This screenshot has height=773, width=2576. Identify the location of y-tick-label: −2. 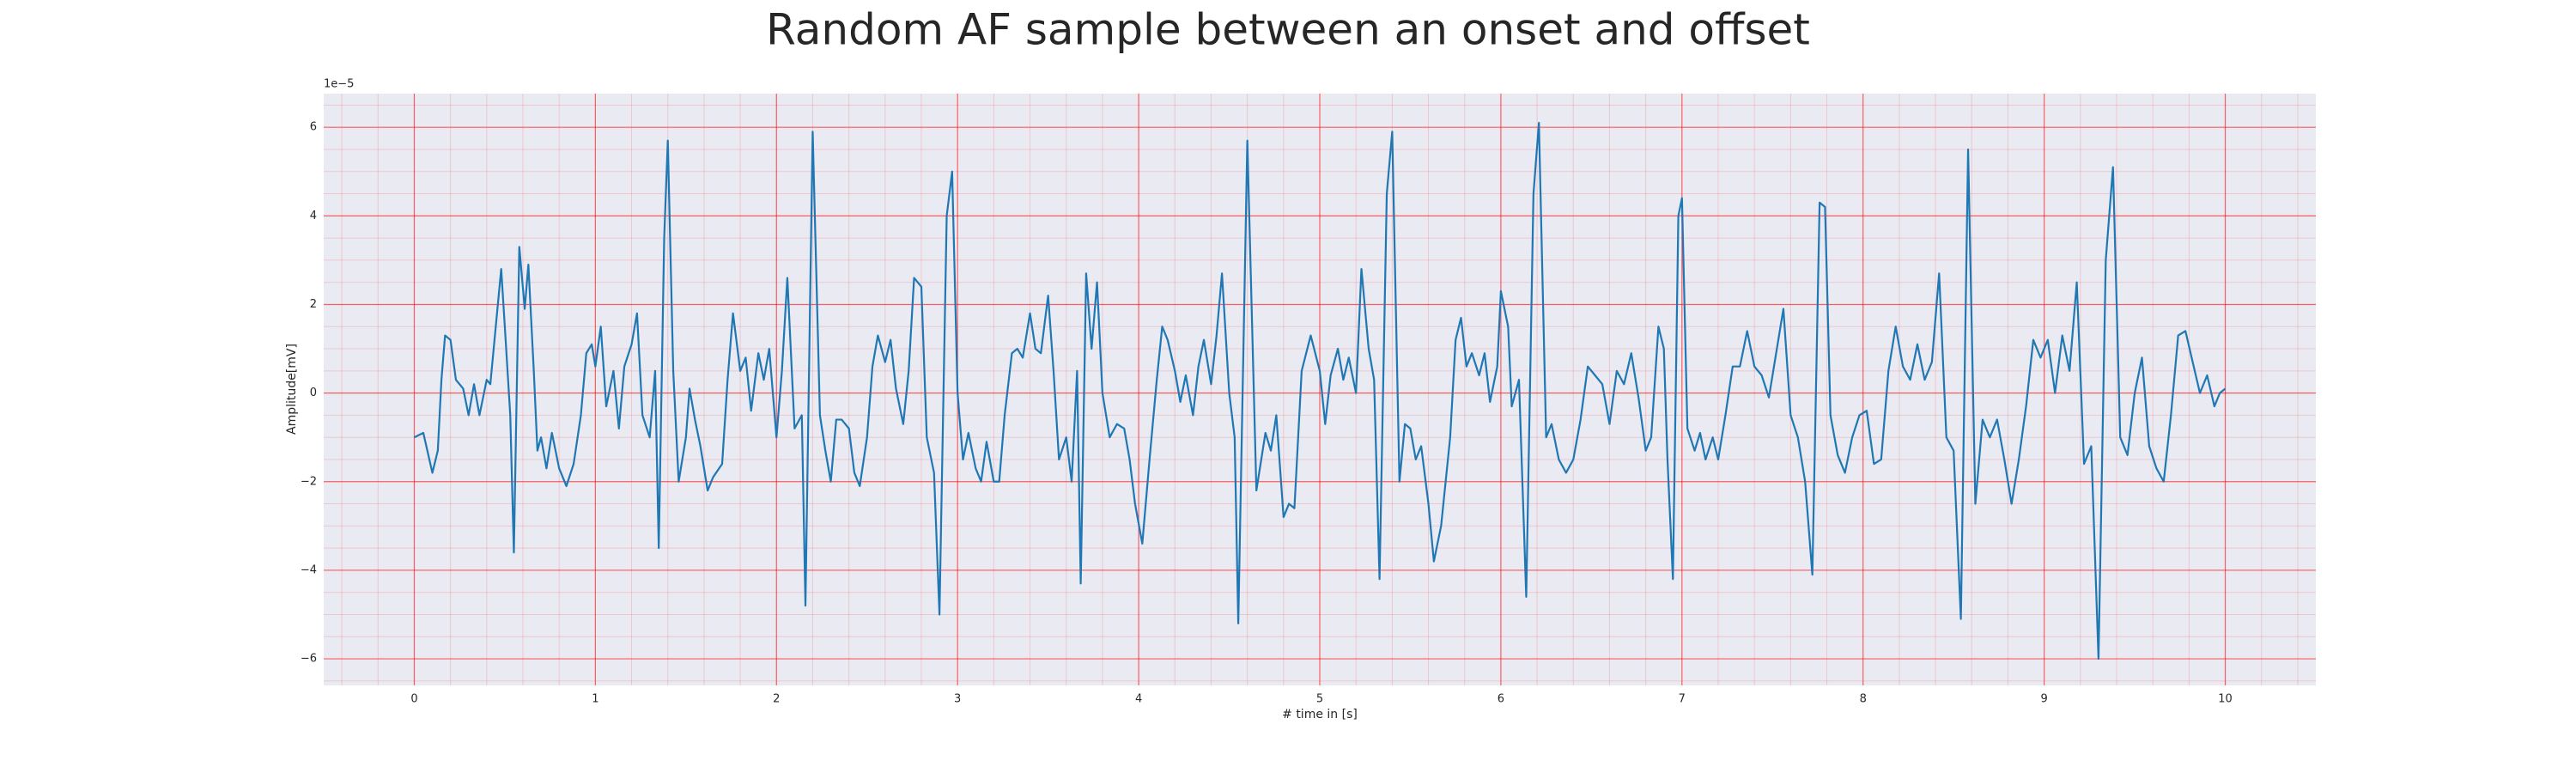
(309, 481).